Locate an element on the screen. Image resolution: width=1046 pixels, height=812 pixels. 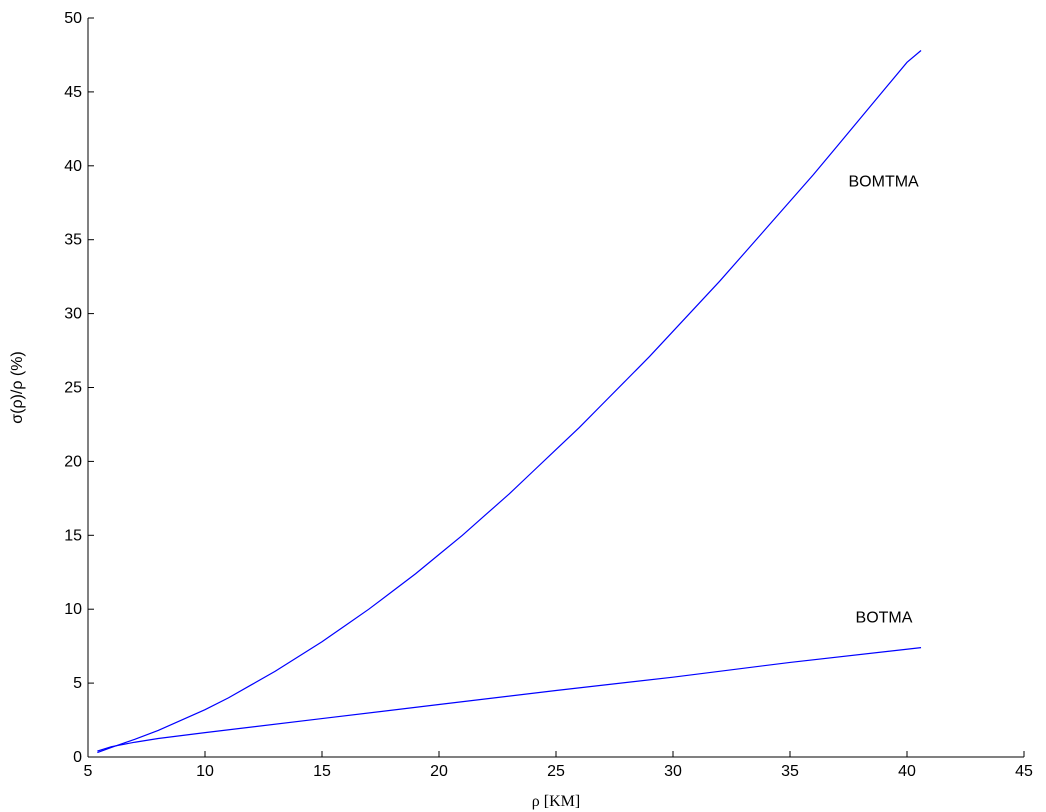
x-tick-label: 10 is located at coordinates (205, 771).